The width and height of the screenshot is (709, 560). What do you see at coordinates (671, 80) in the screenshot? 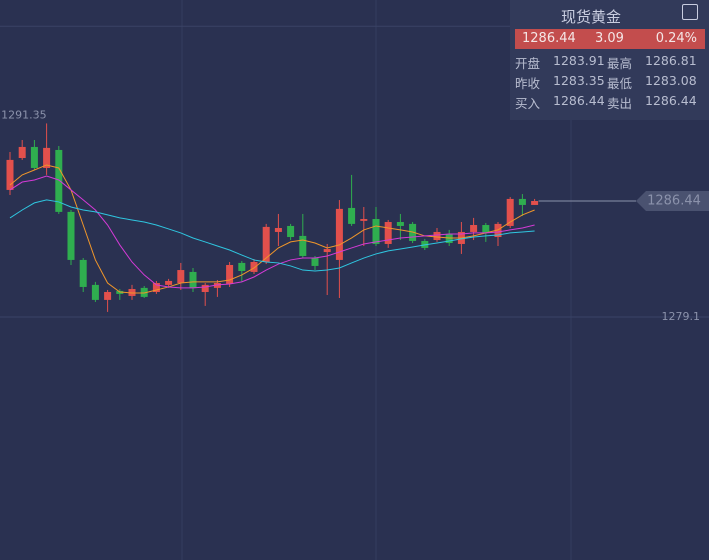
I see `value: 1283.08` at bounding box center [671, 80].